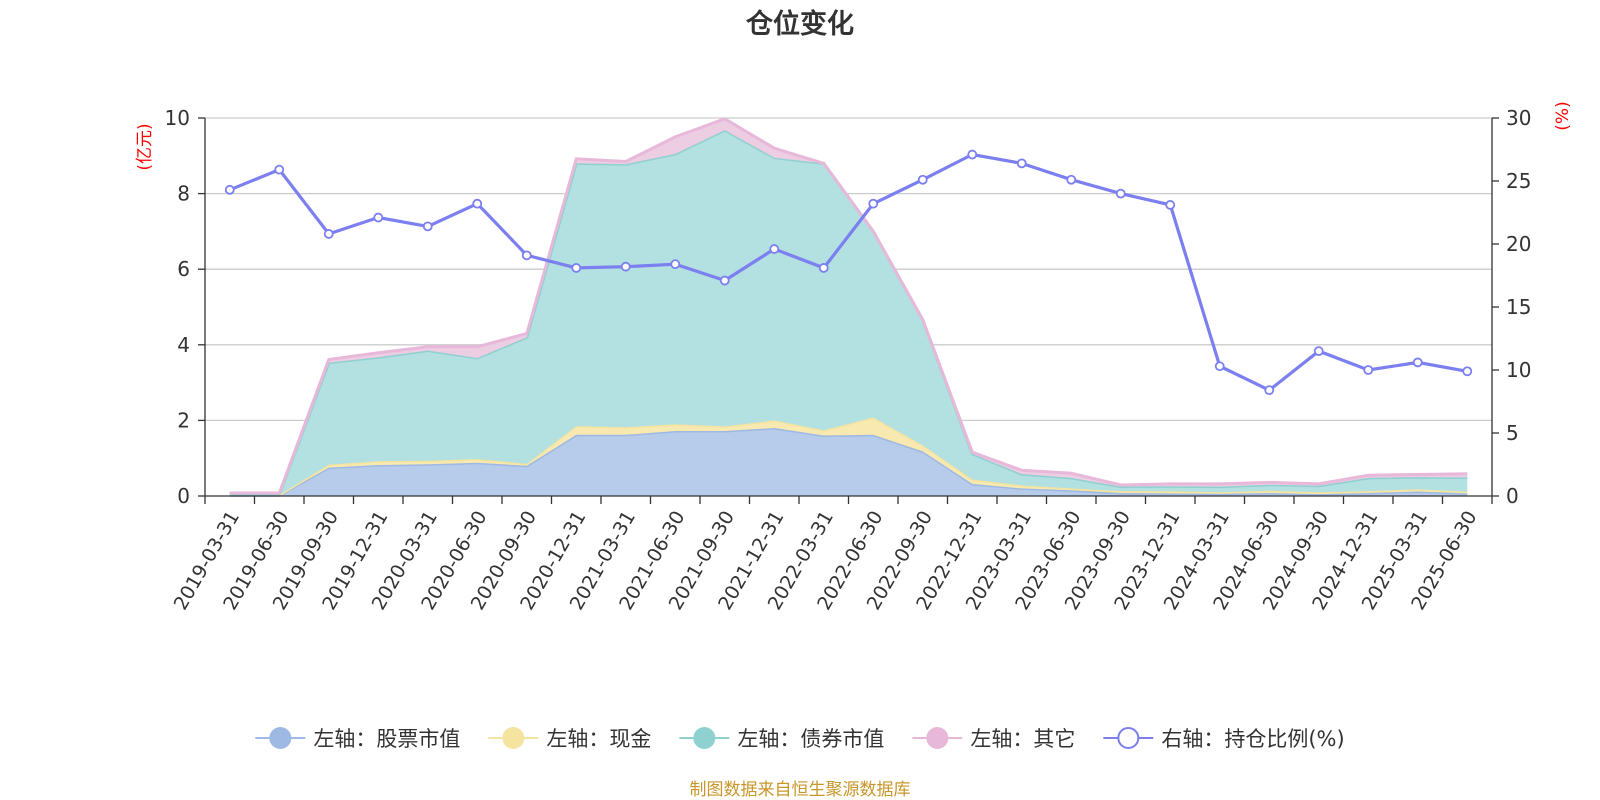 This screenshot has width=1600, height=800. What do you see at coordinates (1518, 244) in the screenshot?
I see `right-tick-label: 20` at bounding box center [1518, 244].